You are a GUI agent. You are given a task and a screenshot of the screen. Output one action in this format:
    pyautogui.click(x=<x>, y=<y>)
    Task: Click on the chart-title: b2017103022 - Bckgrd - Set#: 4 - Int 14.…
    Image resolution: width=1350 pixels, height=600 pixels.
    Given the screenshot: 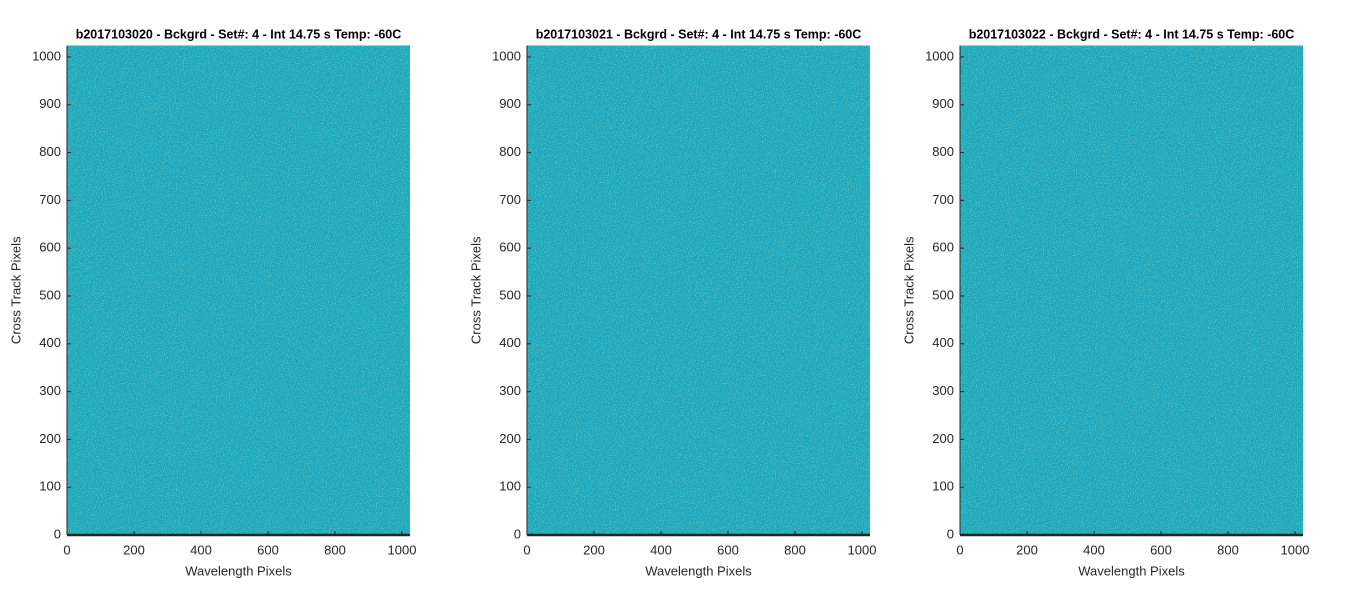 What is the action you would take?
    pyautogui.click(x=1132, y=34)
    